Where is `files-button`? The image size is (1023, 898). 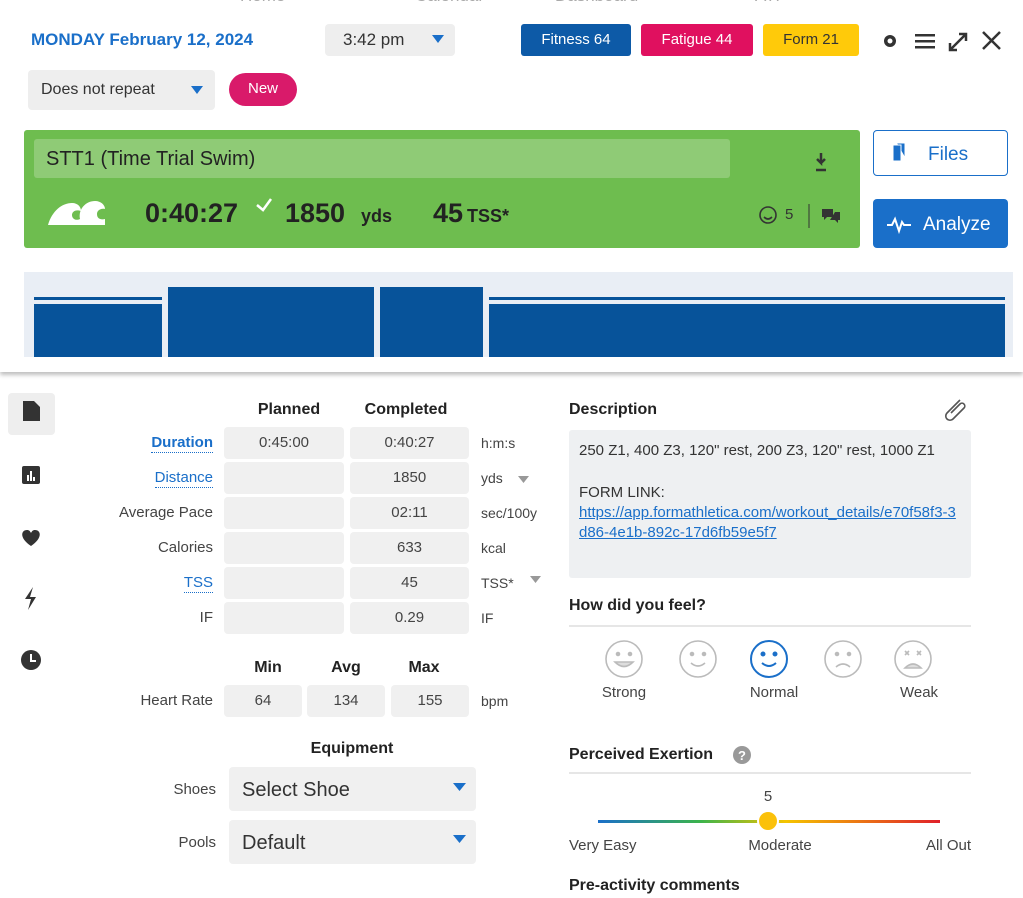
files-button is located at coordinates (940, 153).